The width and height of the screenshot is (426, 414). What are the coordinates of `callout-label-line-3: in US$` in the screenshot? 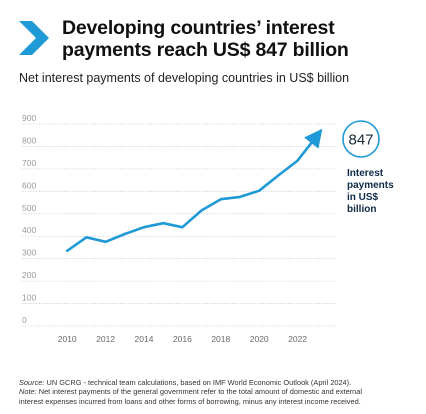 It's located at (363, 197).